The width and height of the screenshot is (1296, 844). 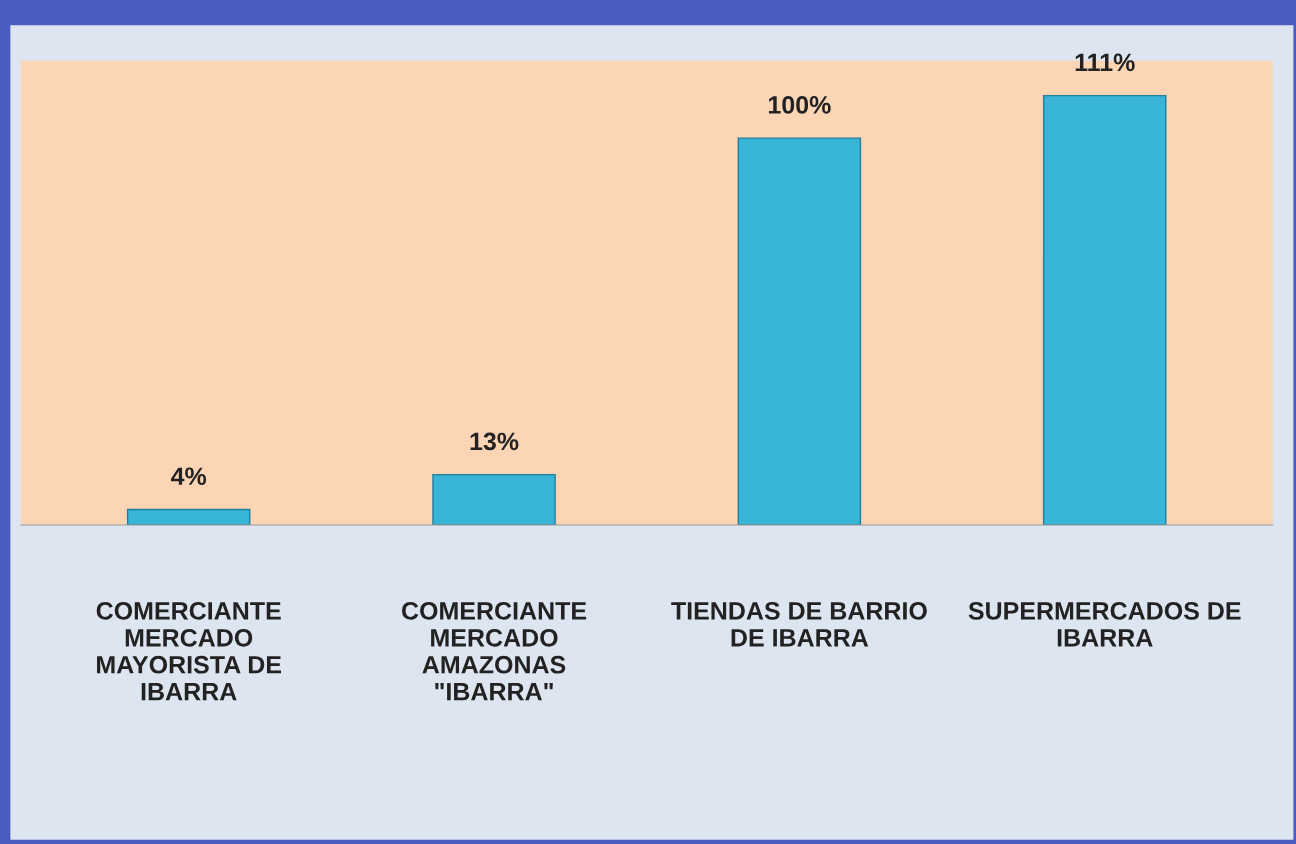 What do you see at coordinates (189, 651) in the screenshot?
I see `x-tick-label: COMERCIANTE MERCADO MAYORISTA DE IBARRA` at bounding box center [189, 651].